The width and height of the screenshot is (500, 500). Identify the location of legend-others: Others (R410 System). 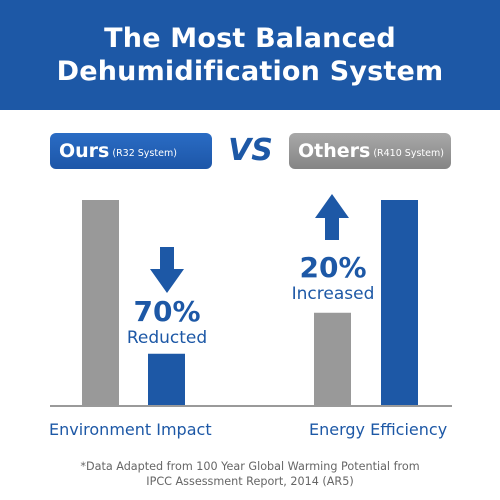
(370, 151).